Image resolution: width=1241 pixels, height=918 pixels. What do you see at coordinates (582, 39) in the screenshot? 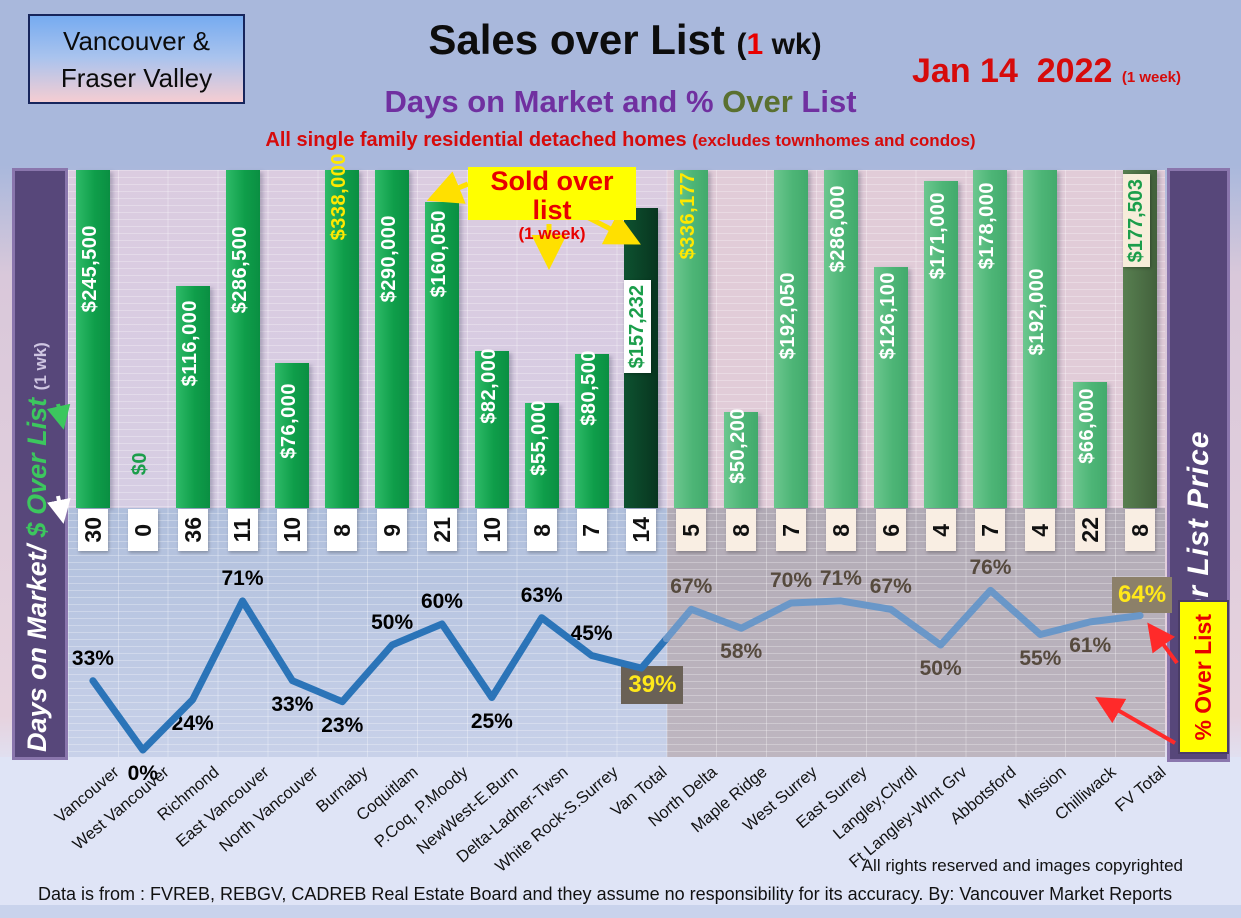
I see `title-main: Sales over List` at bounding box center [582, 39].